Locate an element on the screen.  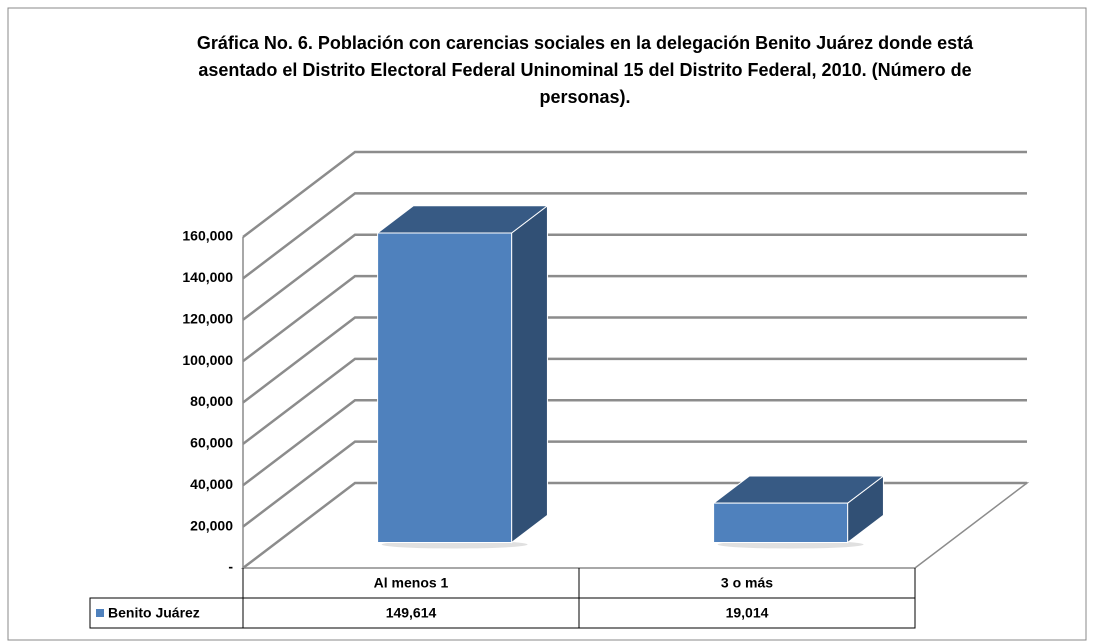
y-tick-label: 100,000 is located at coordinates (207, 360).